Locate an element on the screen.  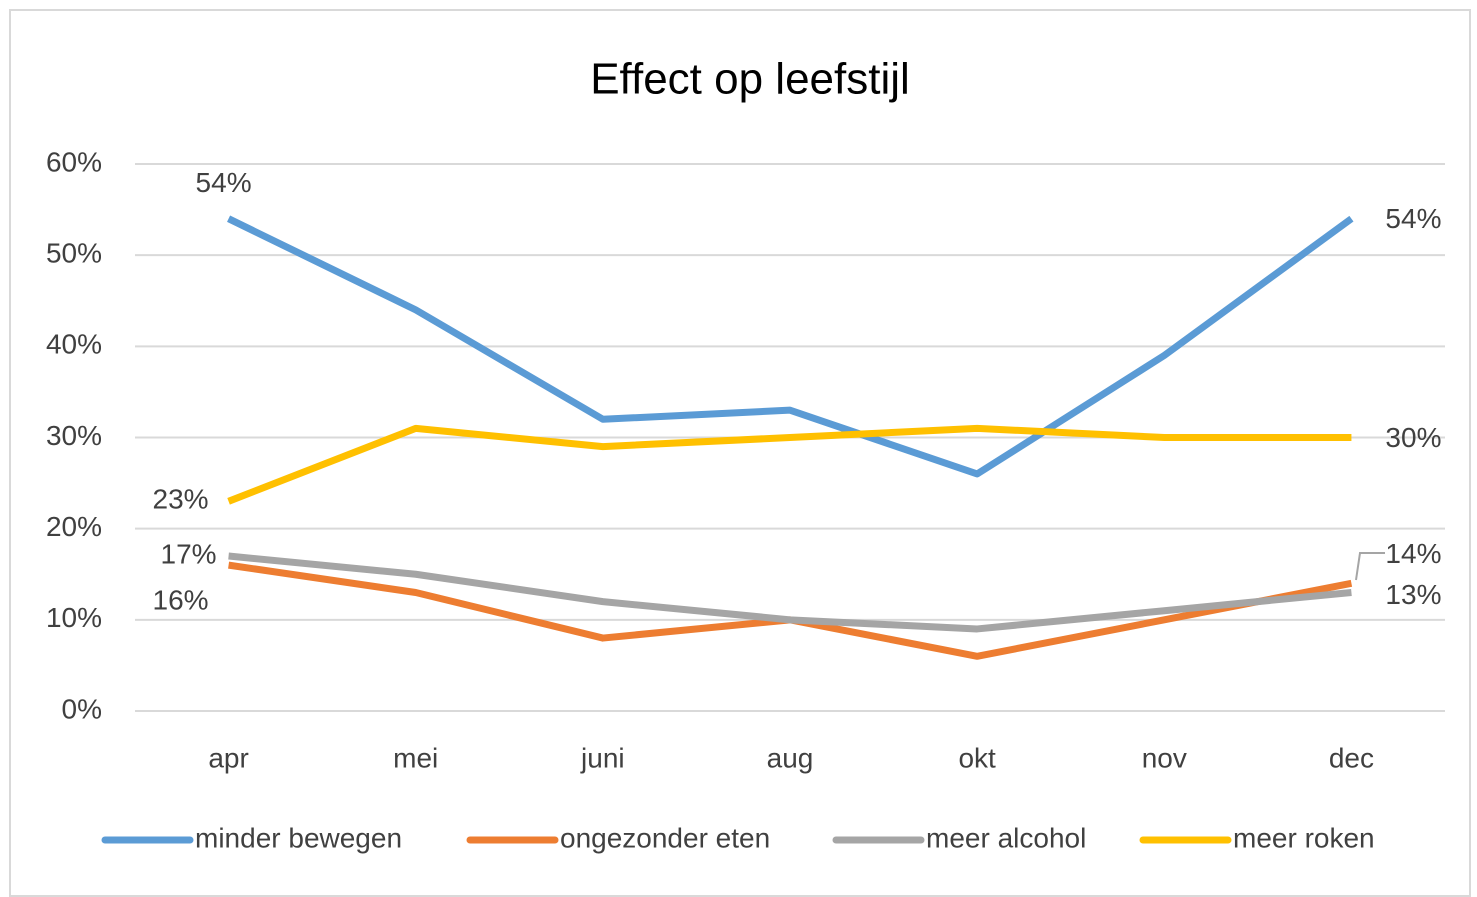
x-tick-label: aug is located at coordinates (790, 757).